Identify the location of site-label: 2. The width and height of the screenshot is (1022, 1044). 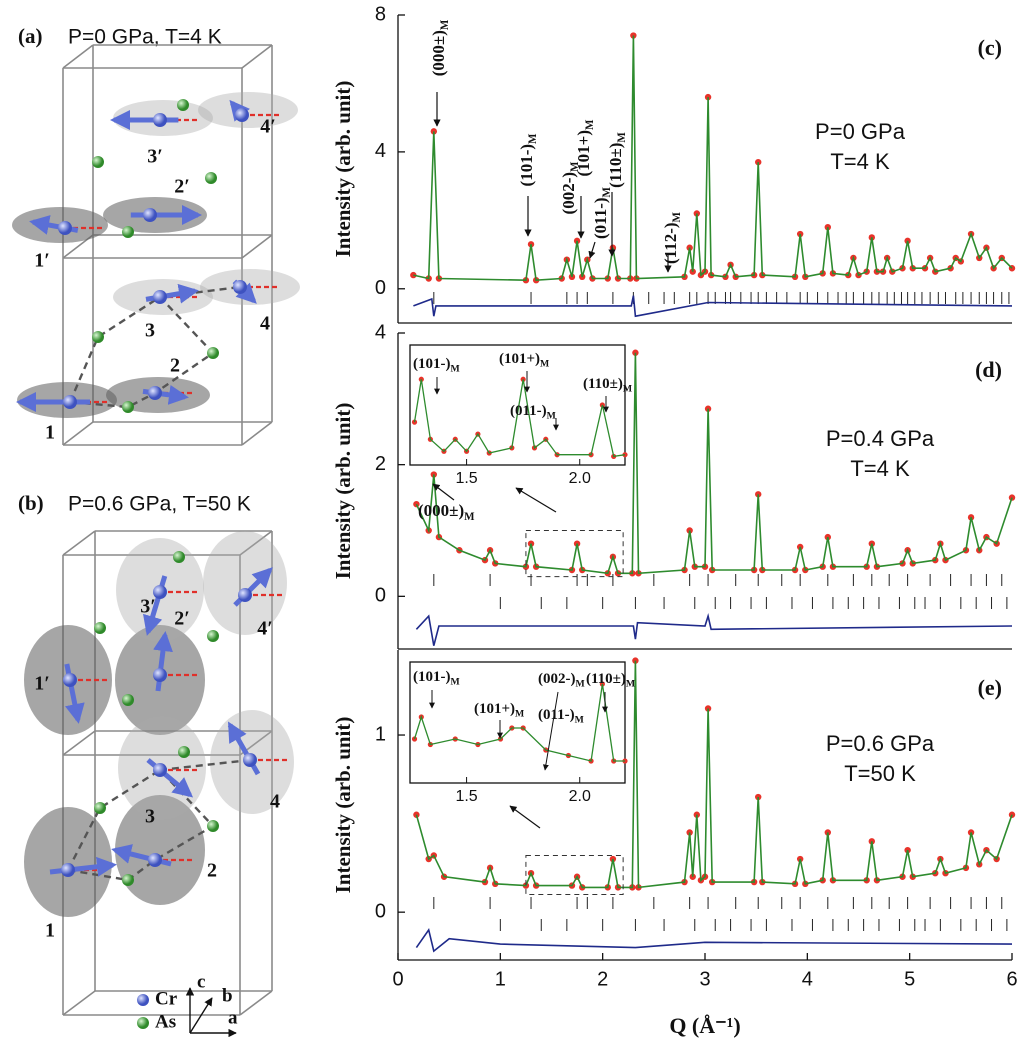
(175, 366).